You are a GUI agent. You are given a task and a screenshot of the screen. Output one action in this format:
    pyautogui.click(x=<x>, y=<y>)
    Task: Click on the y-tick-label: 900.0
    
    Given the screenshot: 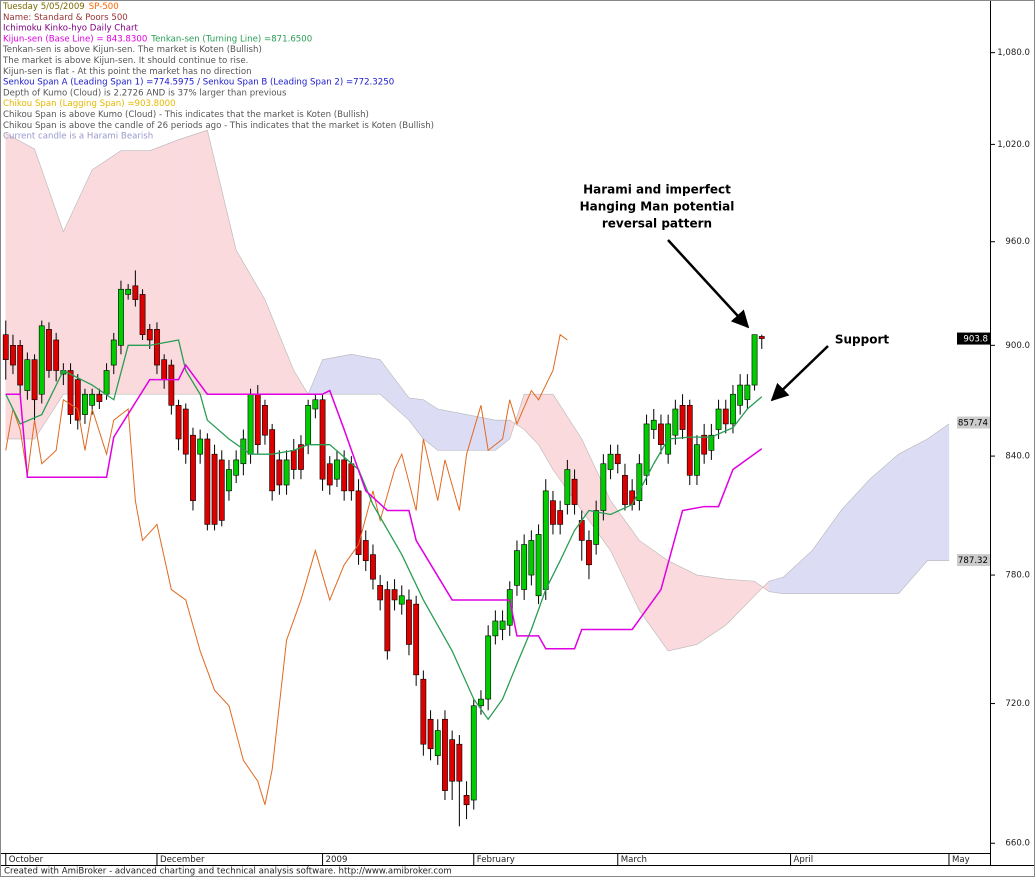 What is the action you would take?
    pyautogui.click(x=1017, y=346)
    